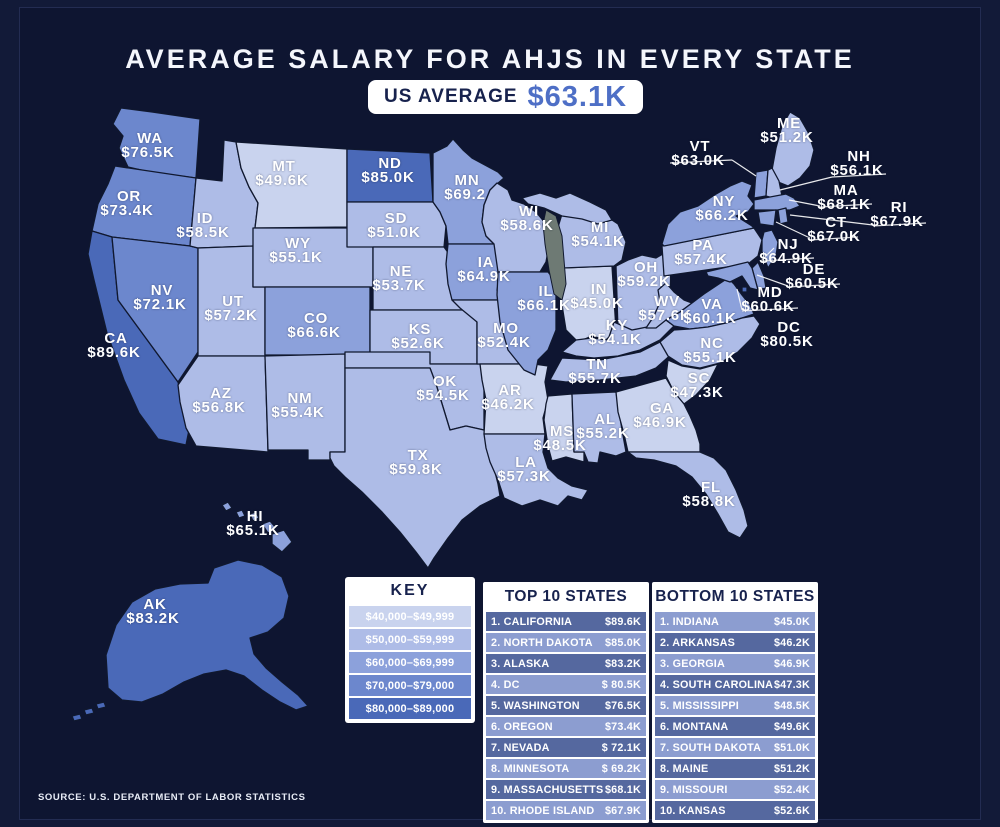 Image resolution: width=1000 pixels, height=827 pixels. I want to click on state-WI-abbr-label: WI, so click(529, 211).